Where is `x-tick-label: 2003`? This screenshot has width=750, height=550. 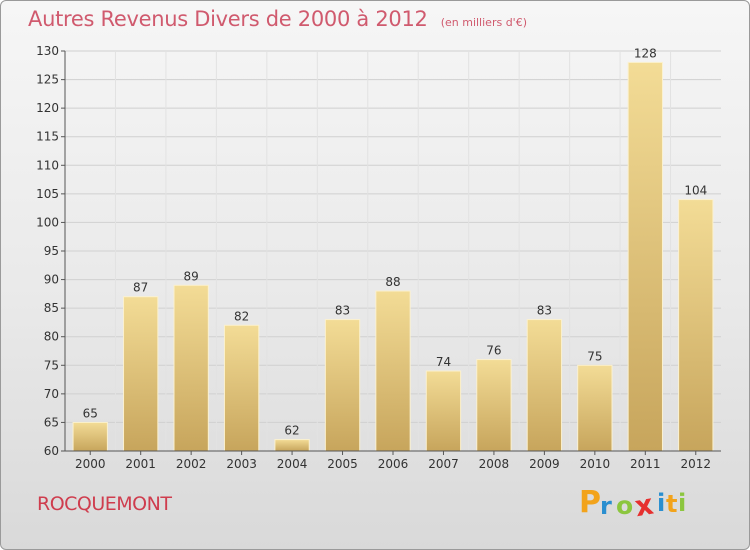
x-tick-label: 2003 is located at coordinates (241, 464).